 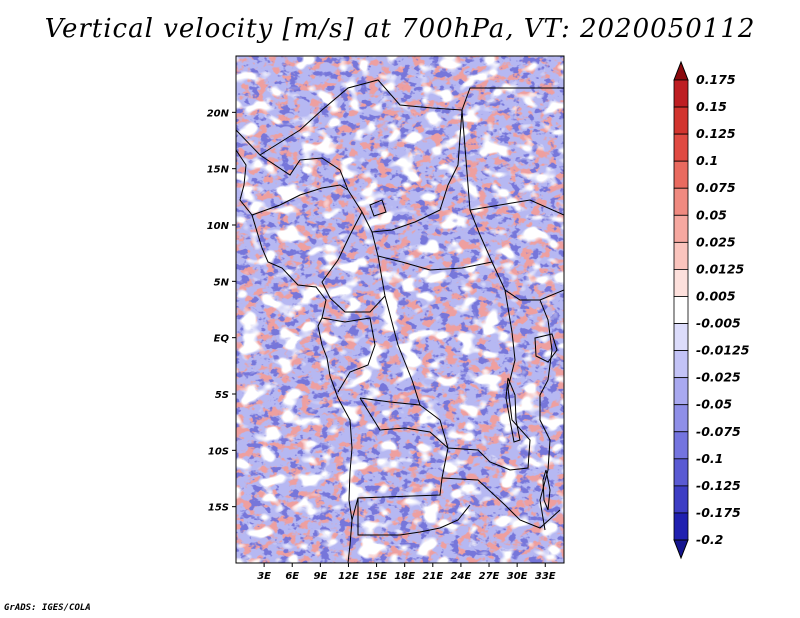 I want to click on latitude-axis: 20N 15N 10N 5N EQ 5S 10S 15S, so click(x=221, y=311).